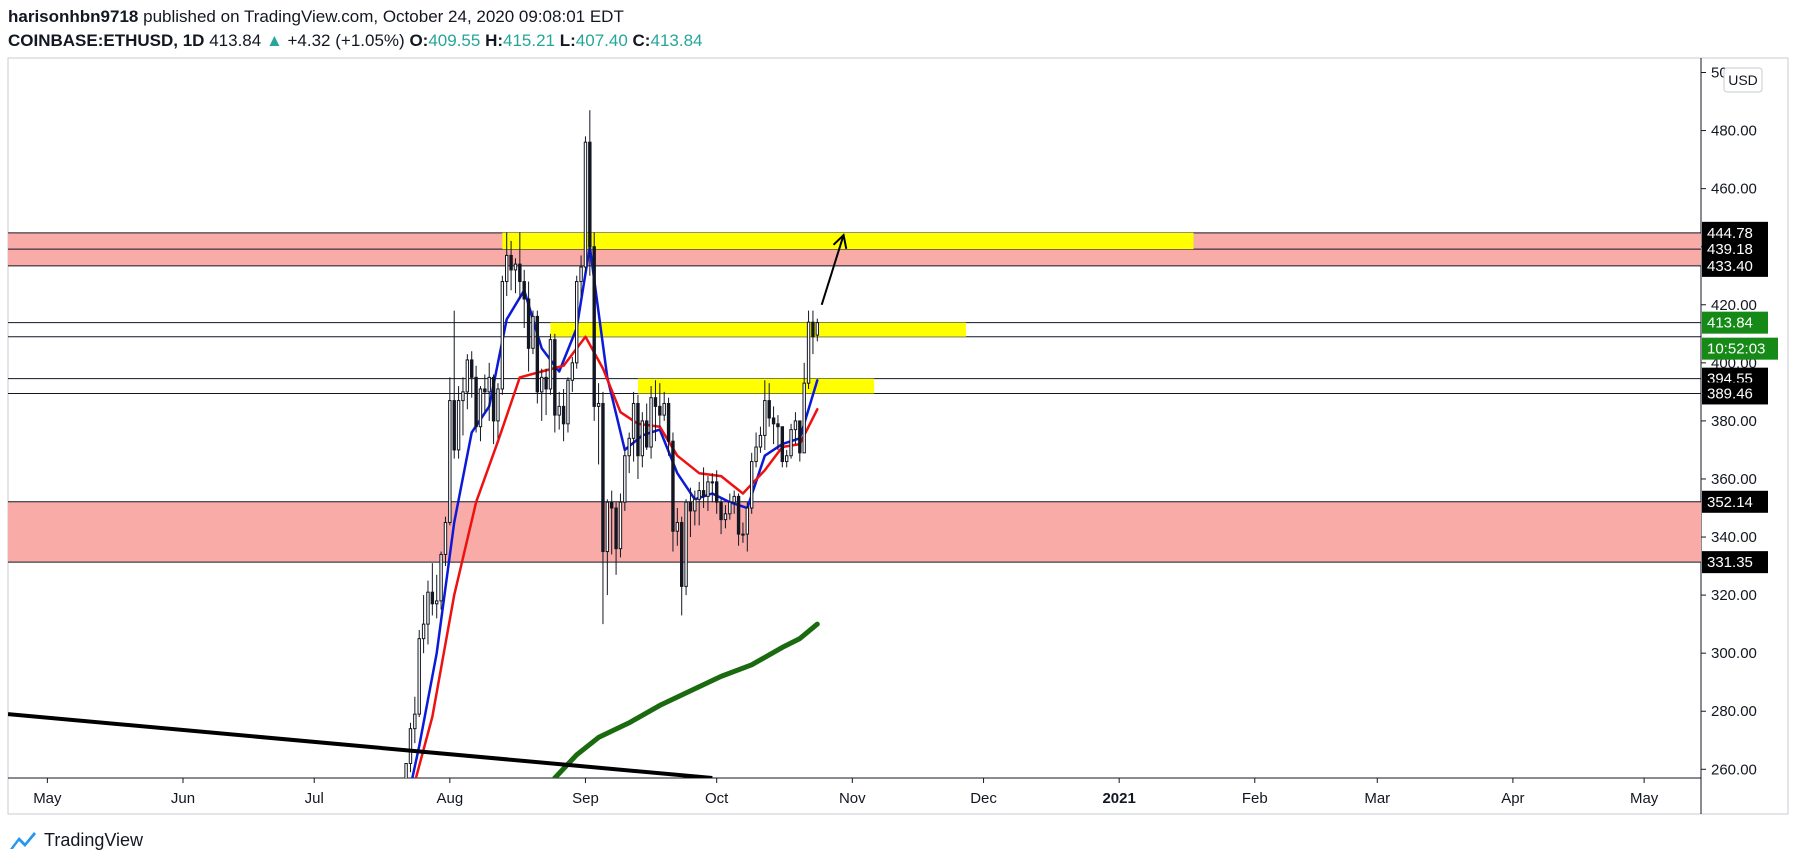 This screenshot has height=863, width=1794. Describe the element at coordinates (585, 798) in the screenshot. I see `x-tick-label: Sep` at that location.